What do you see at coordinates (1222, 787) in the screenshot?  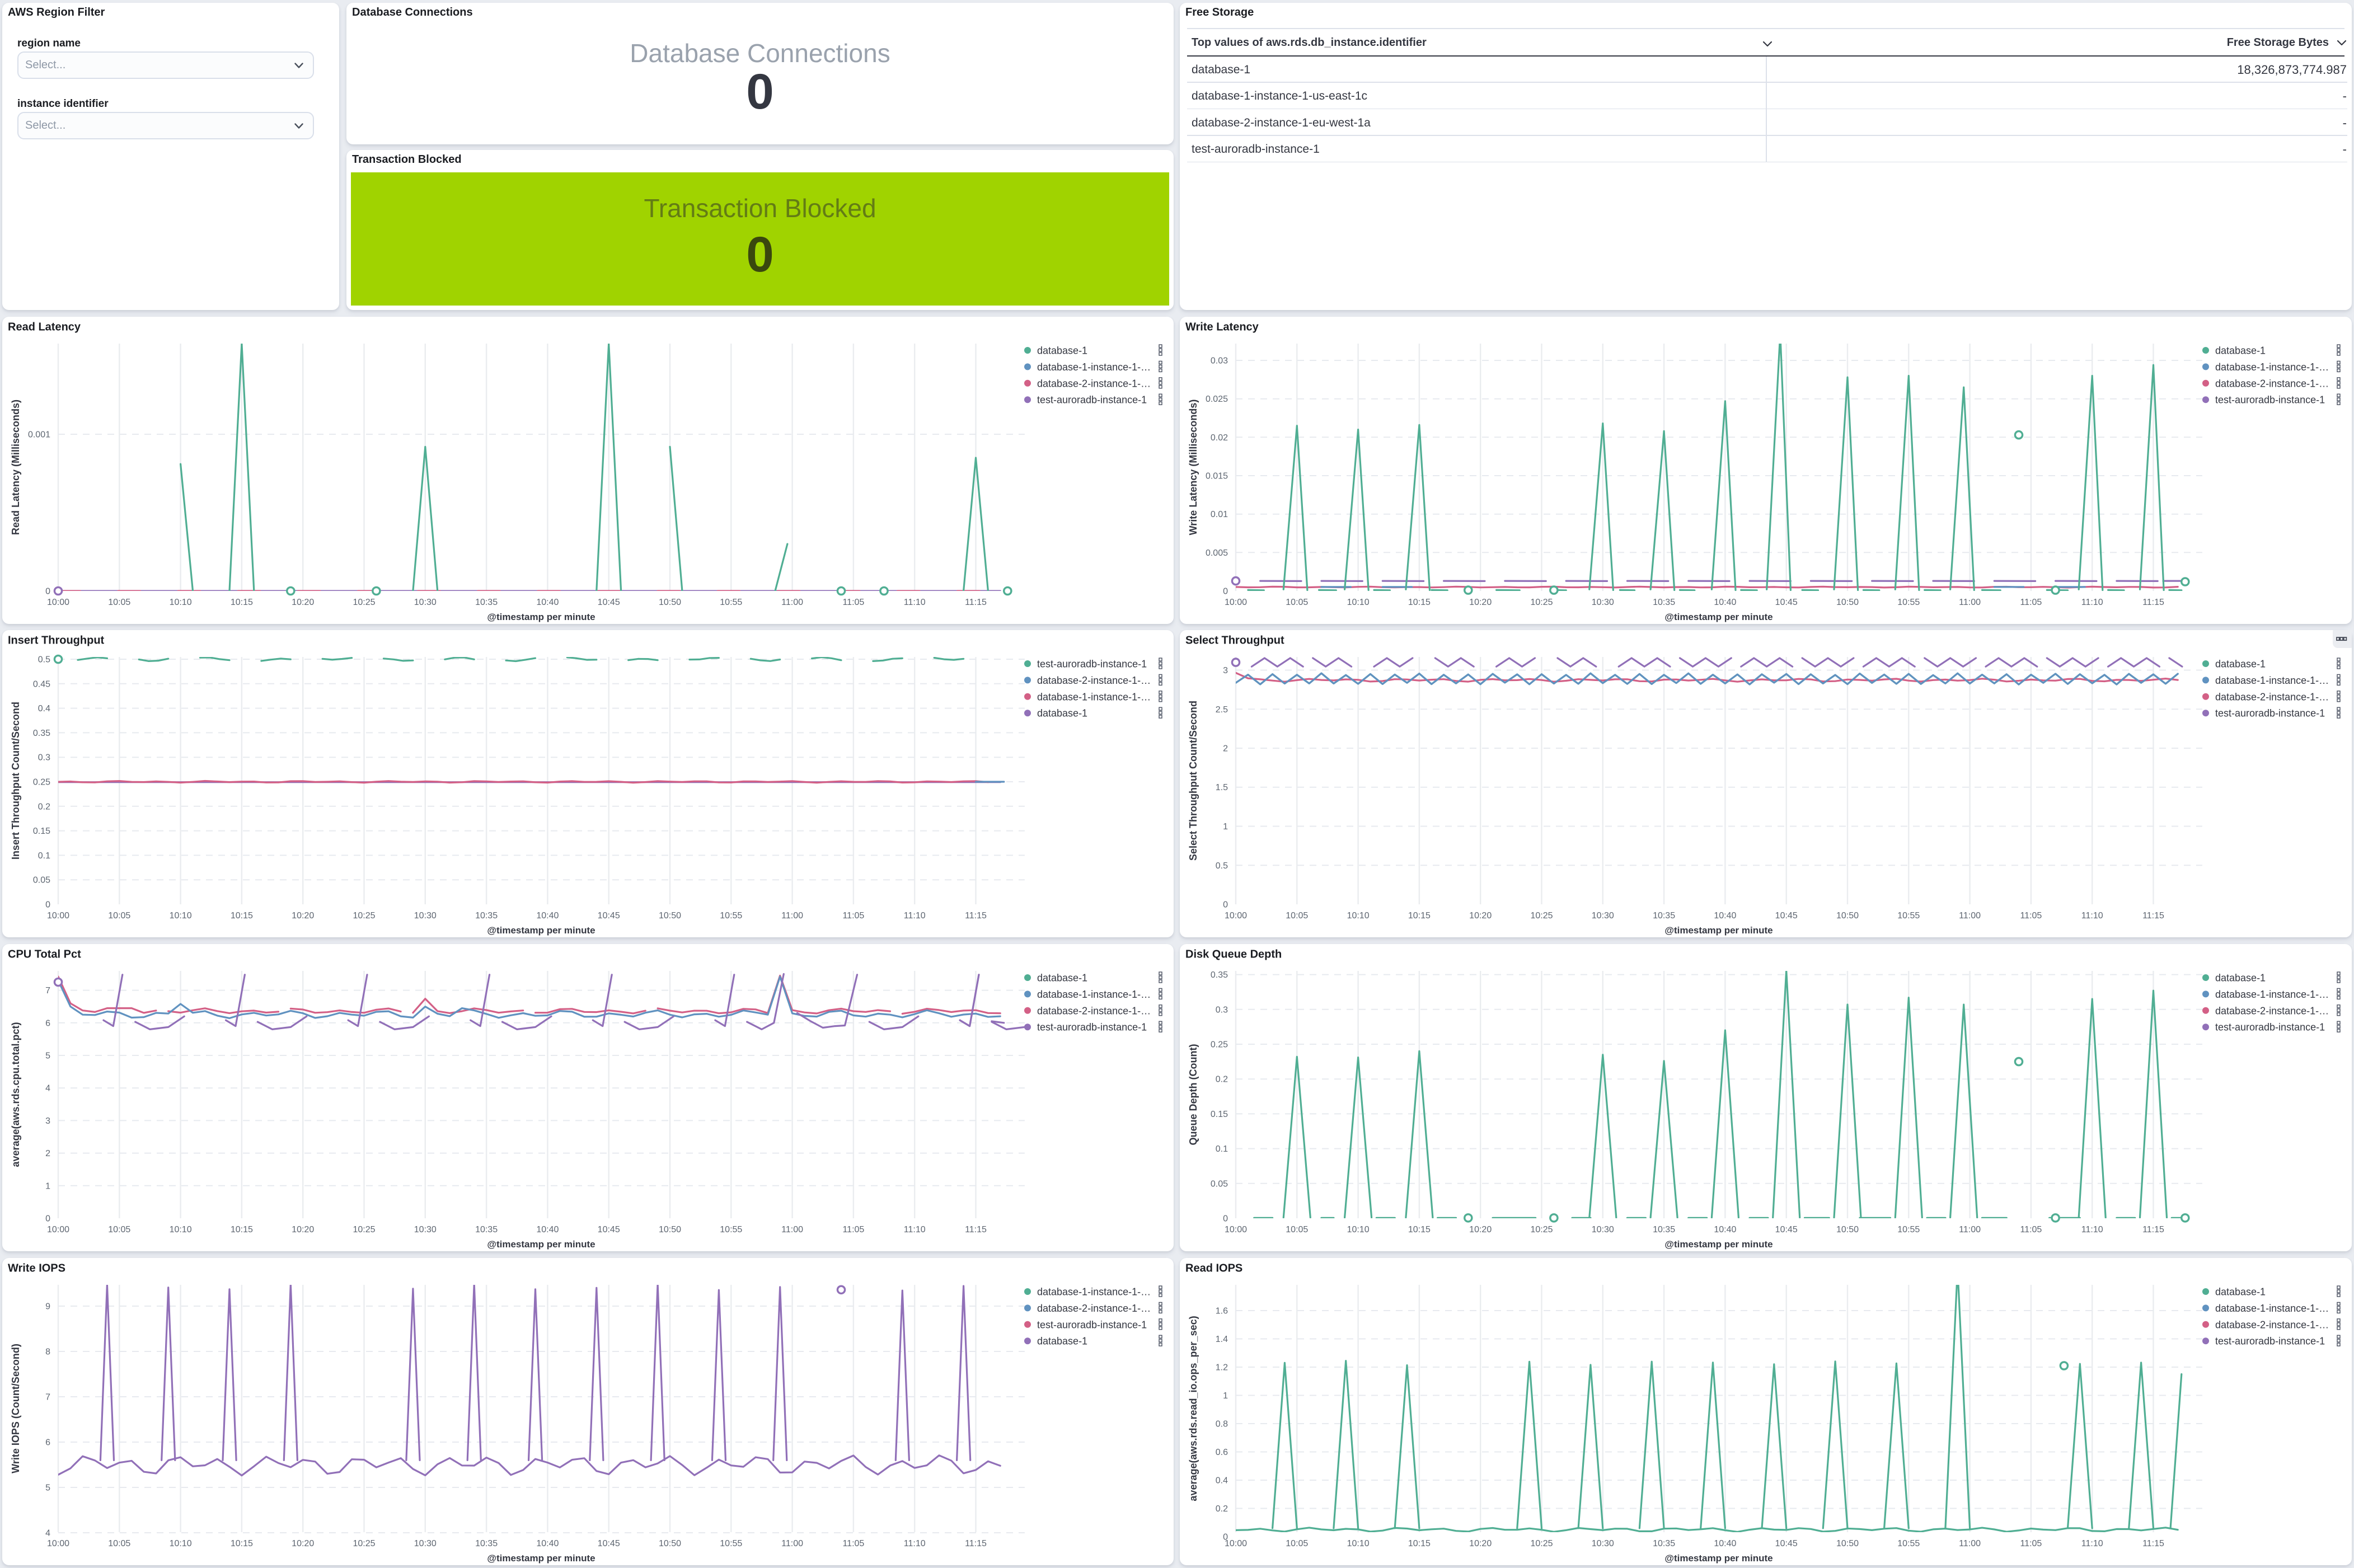 I see `svg-text: 1.5` at bounding box center [1222, 787].